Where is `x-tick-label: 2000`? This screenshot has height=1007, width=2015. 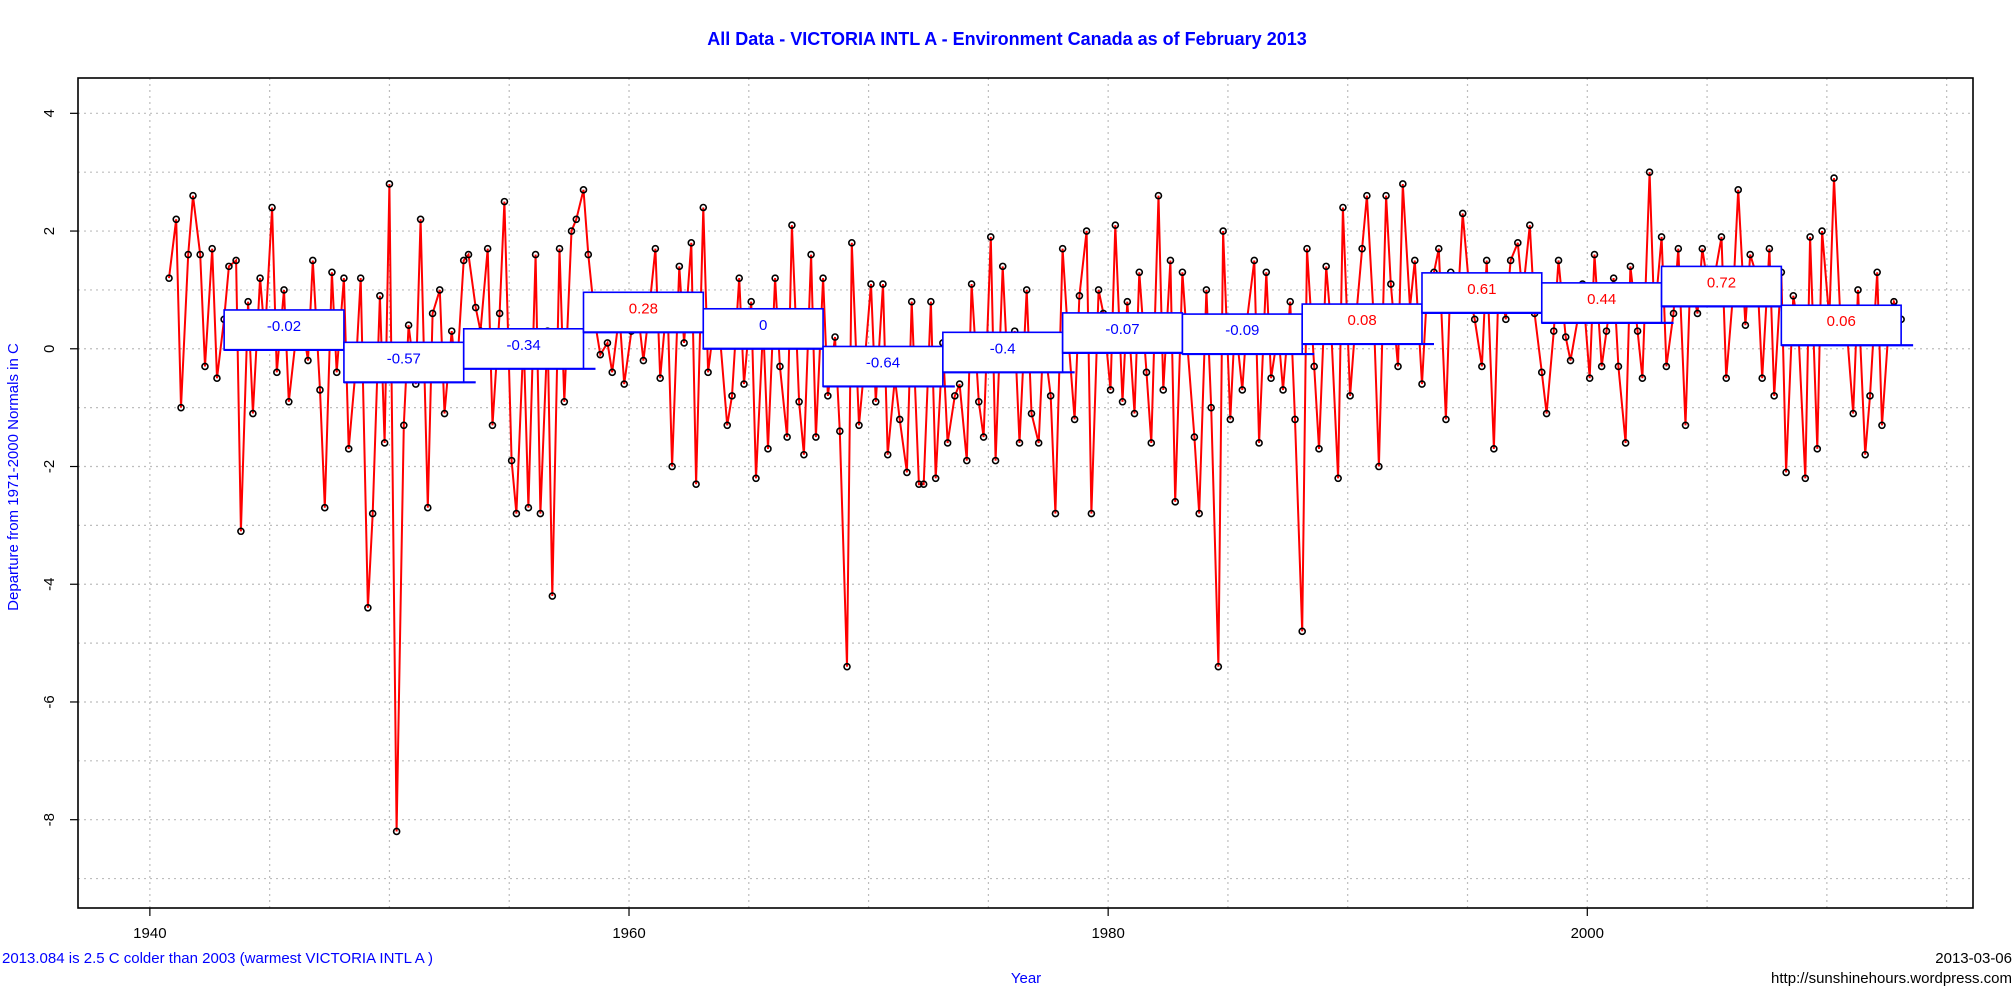 x-tick-label: 2000 is located at coordinates (1587, 933).